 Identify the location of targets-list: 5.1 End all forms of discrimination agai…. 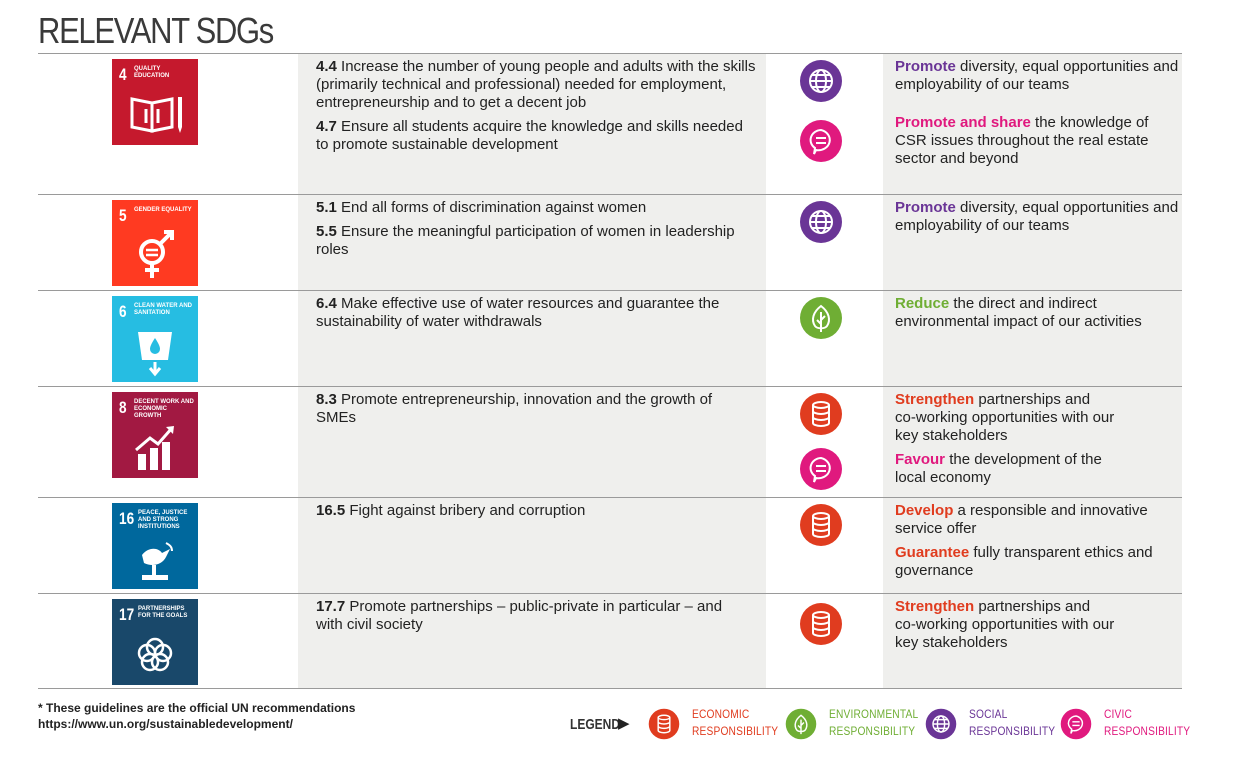
(536, 232).